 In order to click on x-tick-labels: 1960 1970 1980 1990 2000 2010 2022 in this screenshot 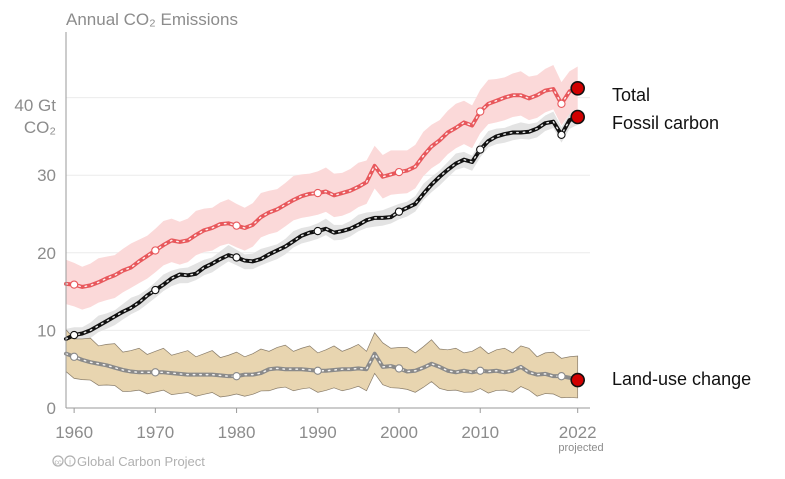, I will do `click(326, 425)`.